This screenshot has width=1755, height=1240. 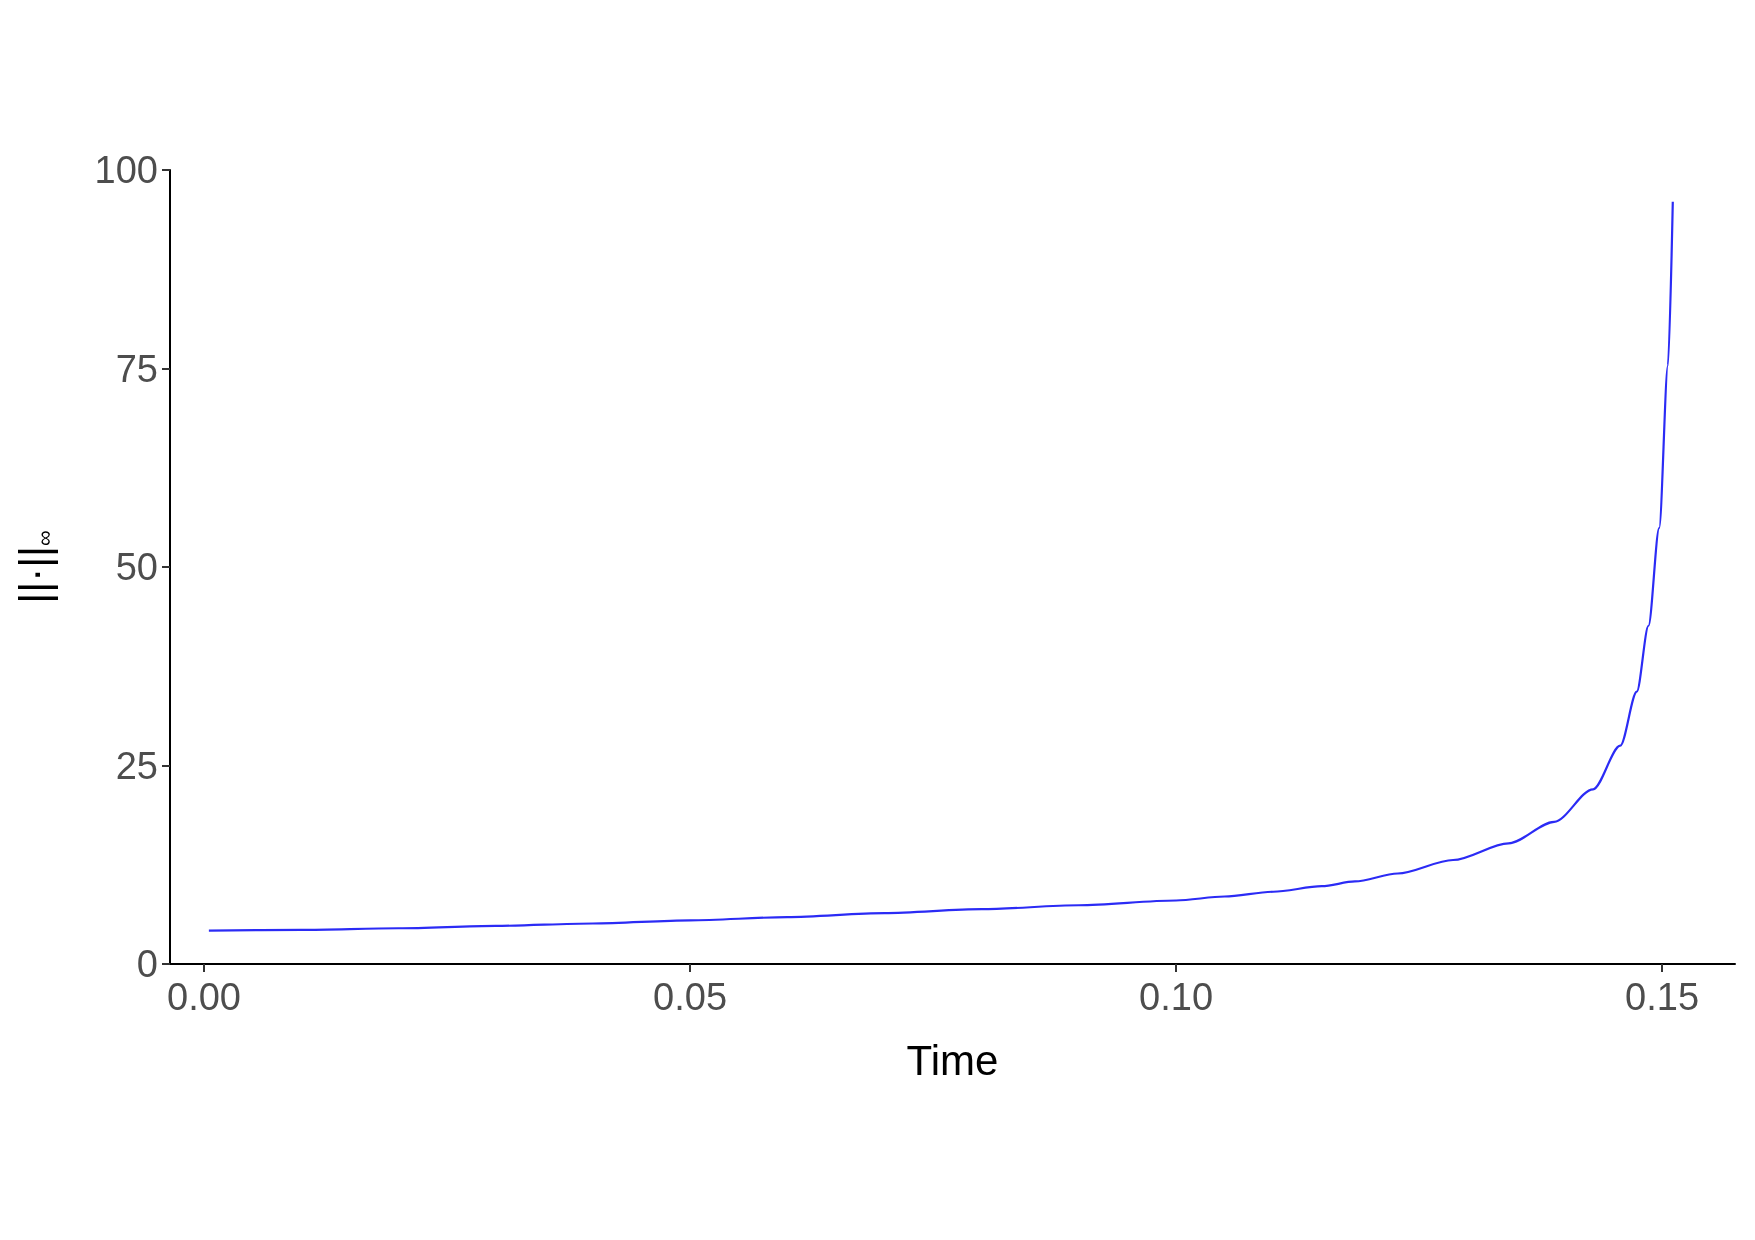 I want to click on y-tick-label: 75, so click(x=136, y=368).